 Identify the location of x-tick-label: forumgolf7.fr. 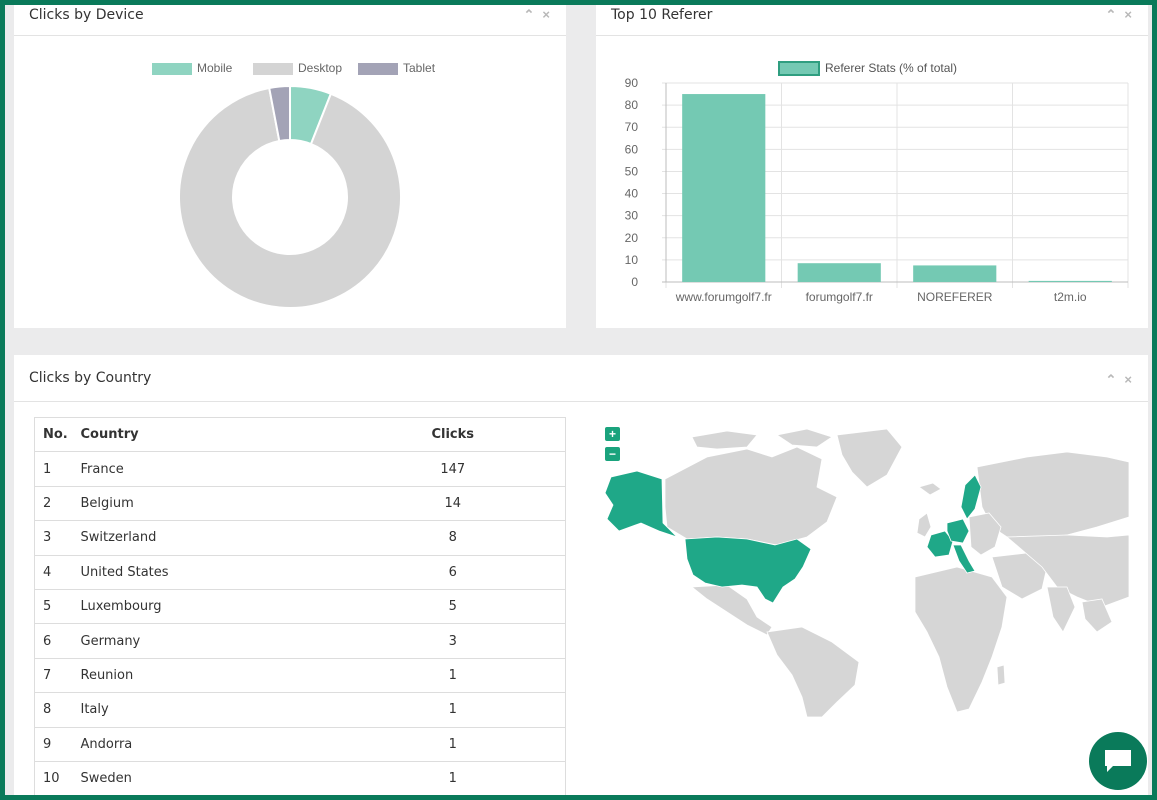
(839, 297).